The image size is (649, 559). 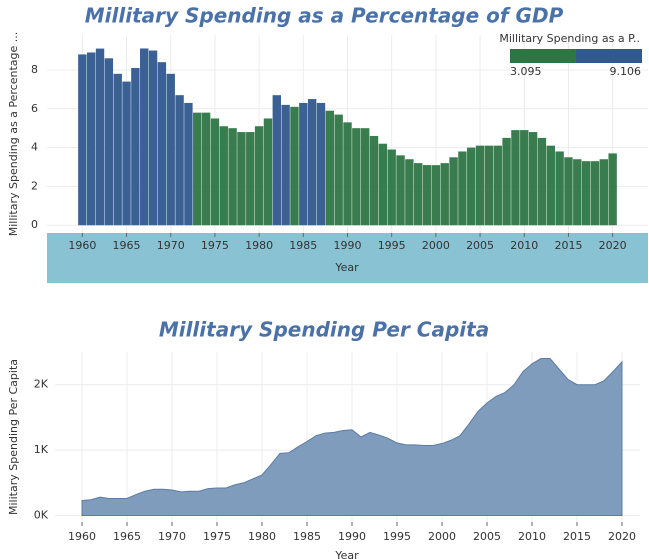 I want to click on y-tick-label: 8, so click(x=34, y=69).